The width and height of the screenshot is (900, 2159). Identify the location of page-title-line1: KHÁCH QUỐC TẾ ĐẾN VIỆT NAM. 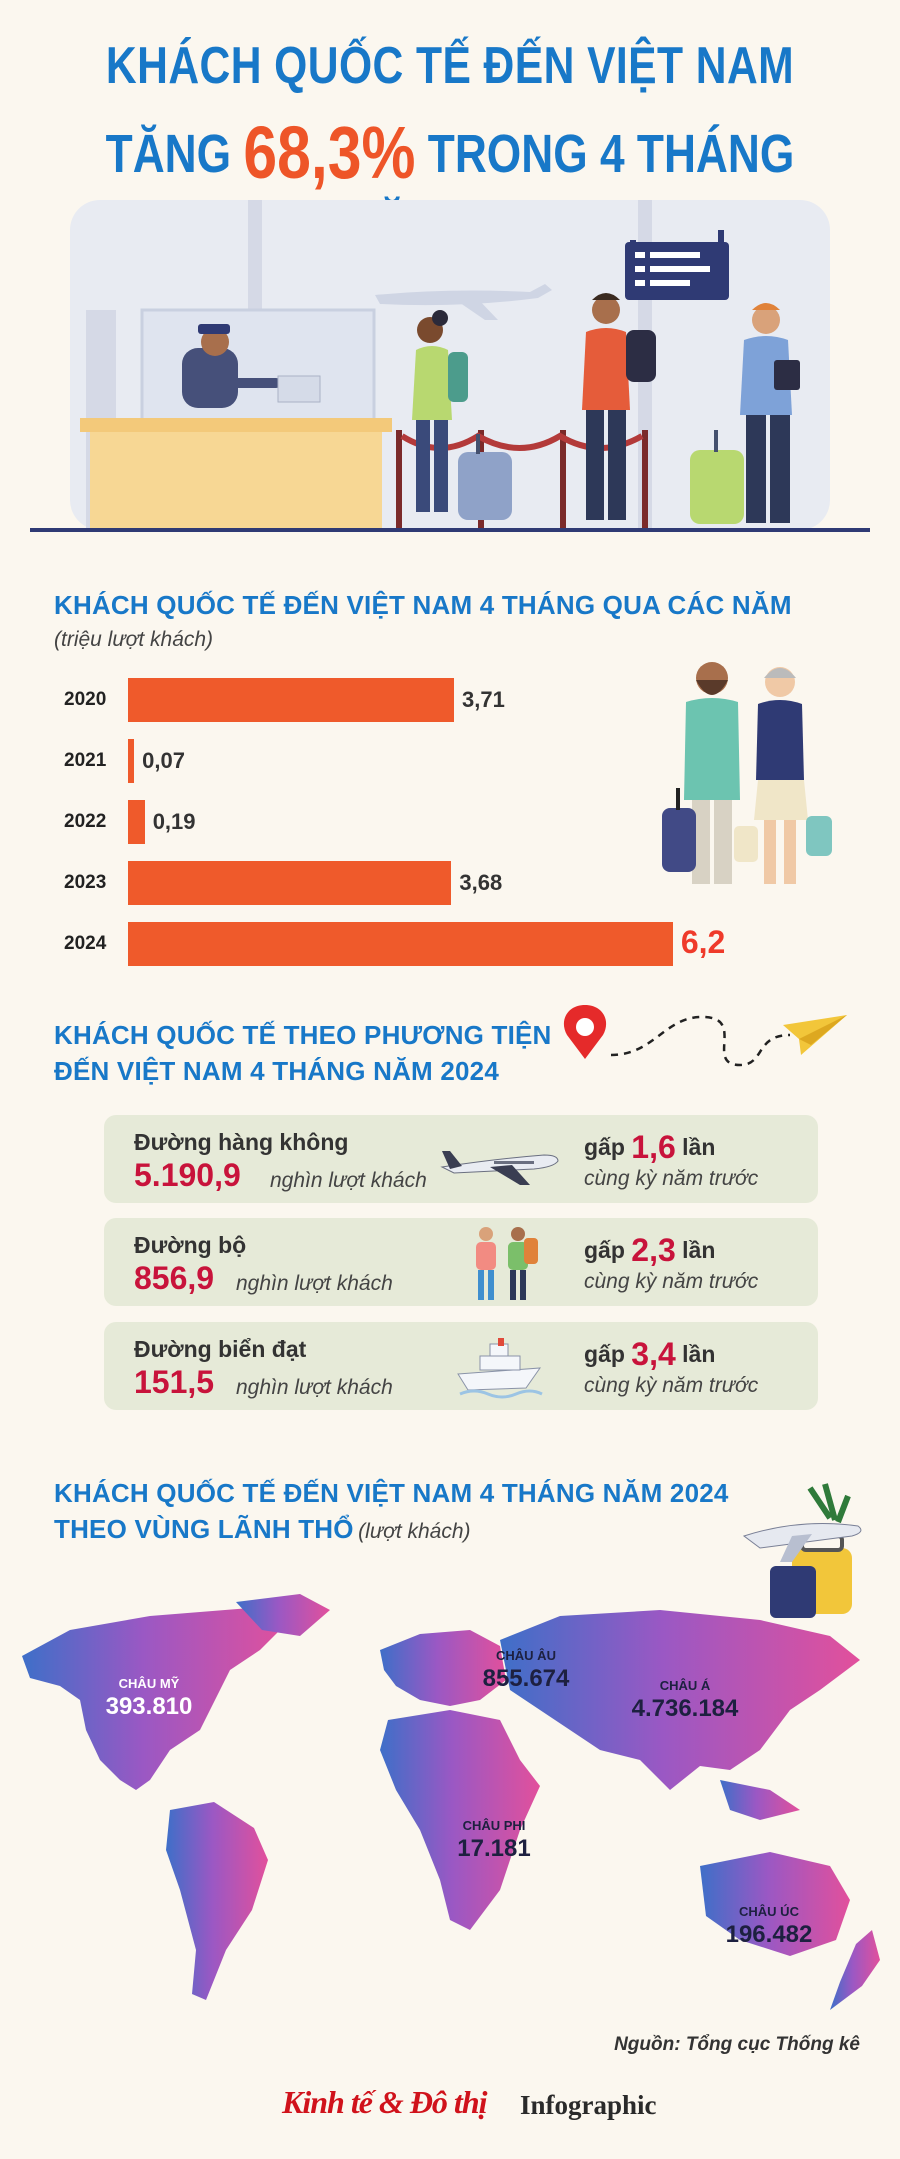
(450, 66).